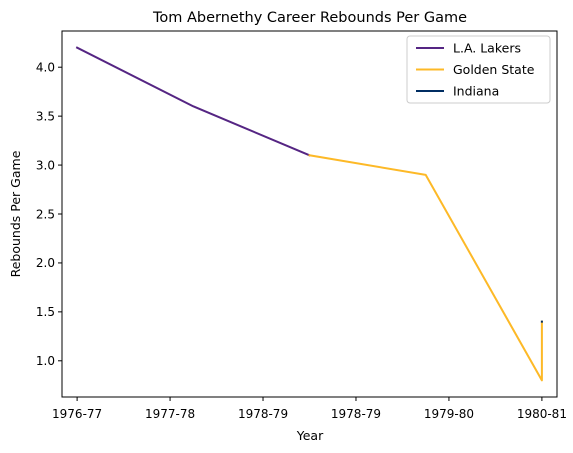 The width and height of the screenshot is (573, 453). What do you see at coordinates (170, 414) in the screenshot?
I see `x-tick-label: 1977-78` at bounding box center [170, 414].